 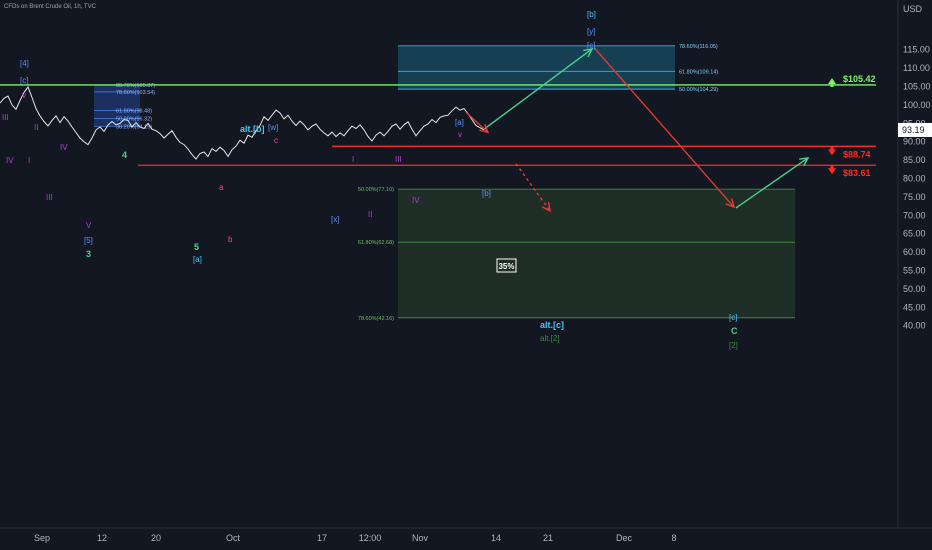 What do you see at coordinates (914, 234) in the screenshot?
I see `y-tick-label: 65.00` at bounding box center [914, 234].